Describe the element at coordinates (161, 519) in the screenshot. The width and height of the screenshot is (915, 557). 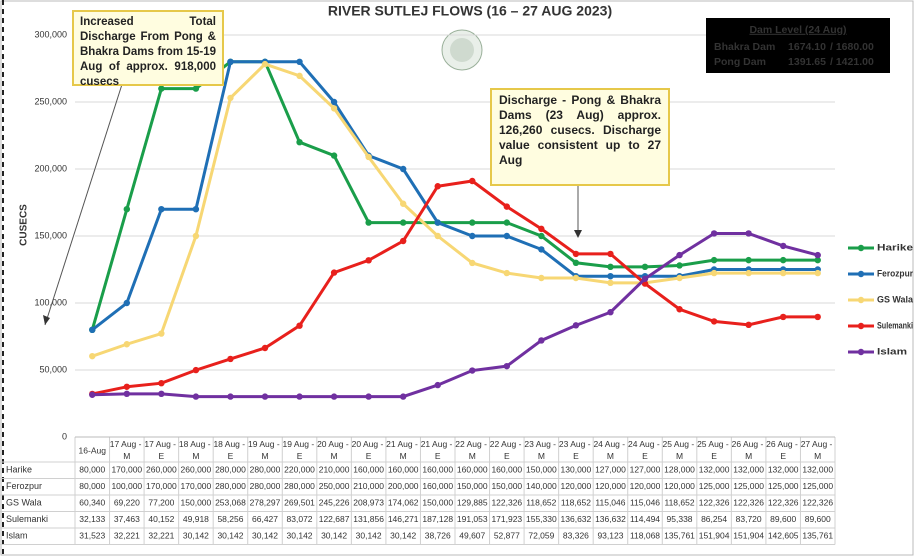
I see `table-cell: 40,152` at that location.